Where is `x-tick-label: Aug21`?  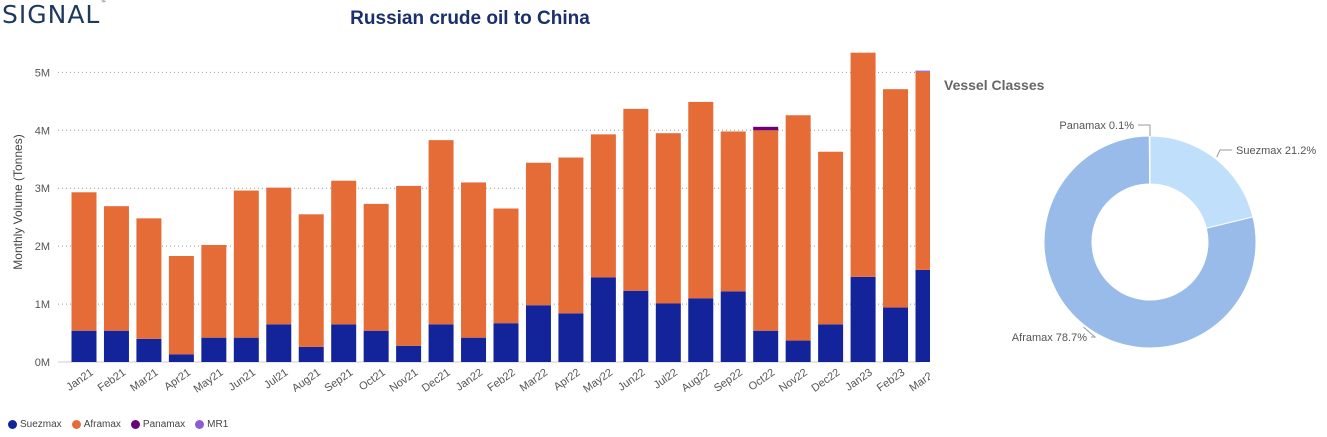
x-tick-label: Aug21 is located at coordinates (306, 381).